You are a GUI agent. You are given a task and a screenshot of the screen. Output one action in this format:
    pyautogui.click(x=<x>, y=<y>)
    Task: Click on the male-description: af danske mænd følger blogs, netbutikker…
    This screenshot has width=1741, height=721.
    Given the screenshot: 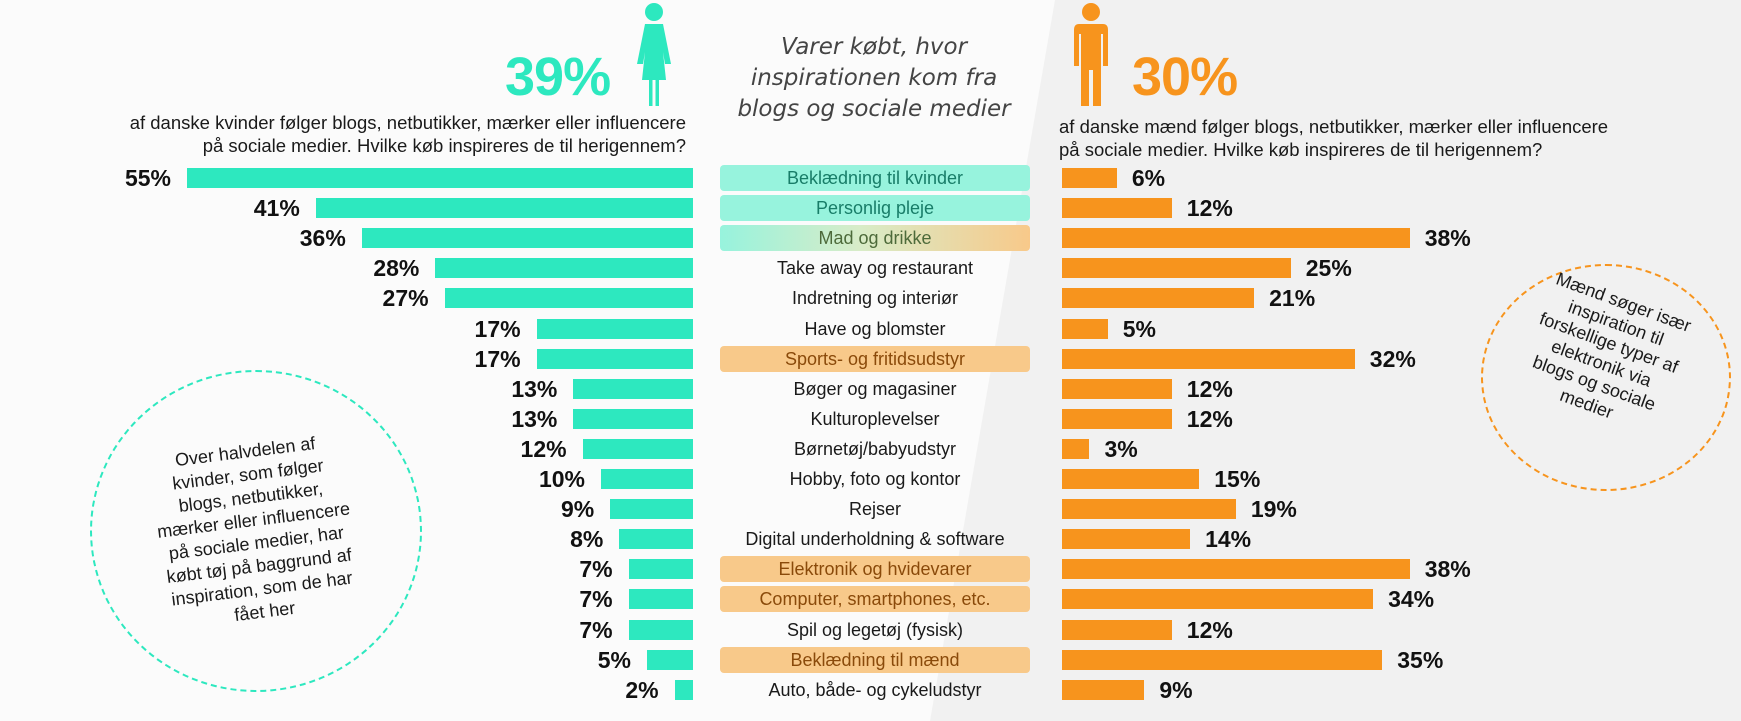 What is the action you would take?
    pyautogui.click(x=1334, y=138)
    